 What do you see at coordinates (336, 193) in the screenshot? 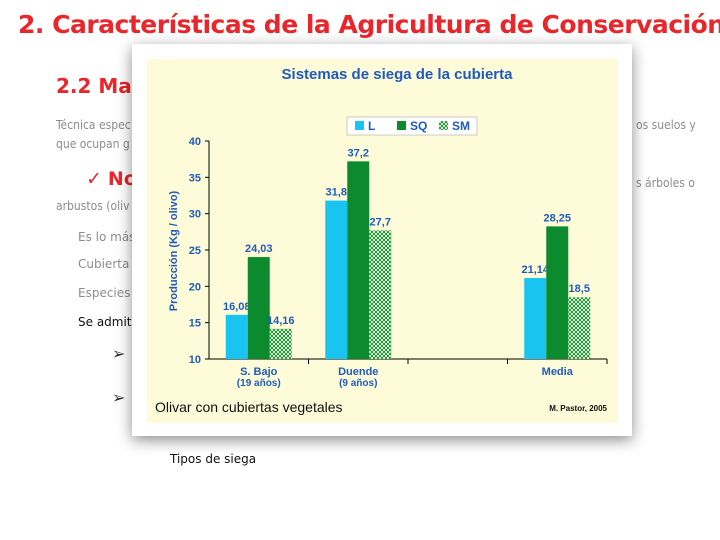
I see `data-label: 31,8` at bounding box center [336, 193].